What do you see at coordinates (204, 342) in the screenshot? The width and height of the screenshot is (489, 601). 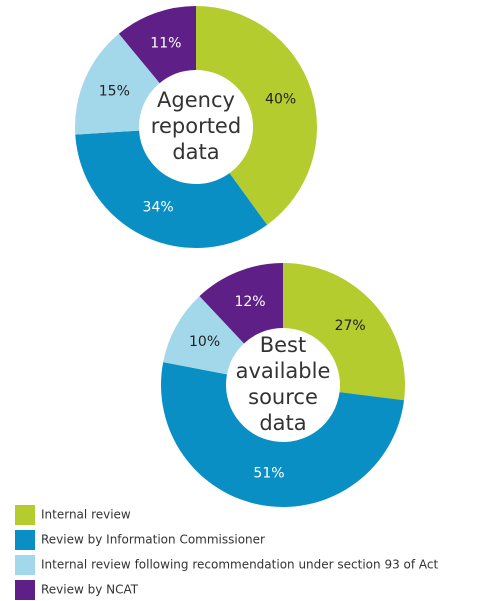 I see `slice-label: 10%` at bounding box center [204, 342].